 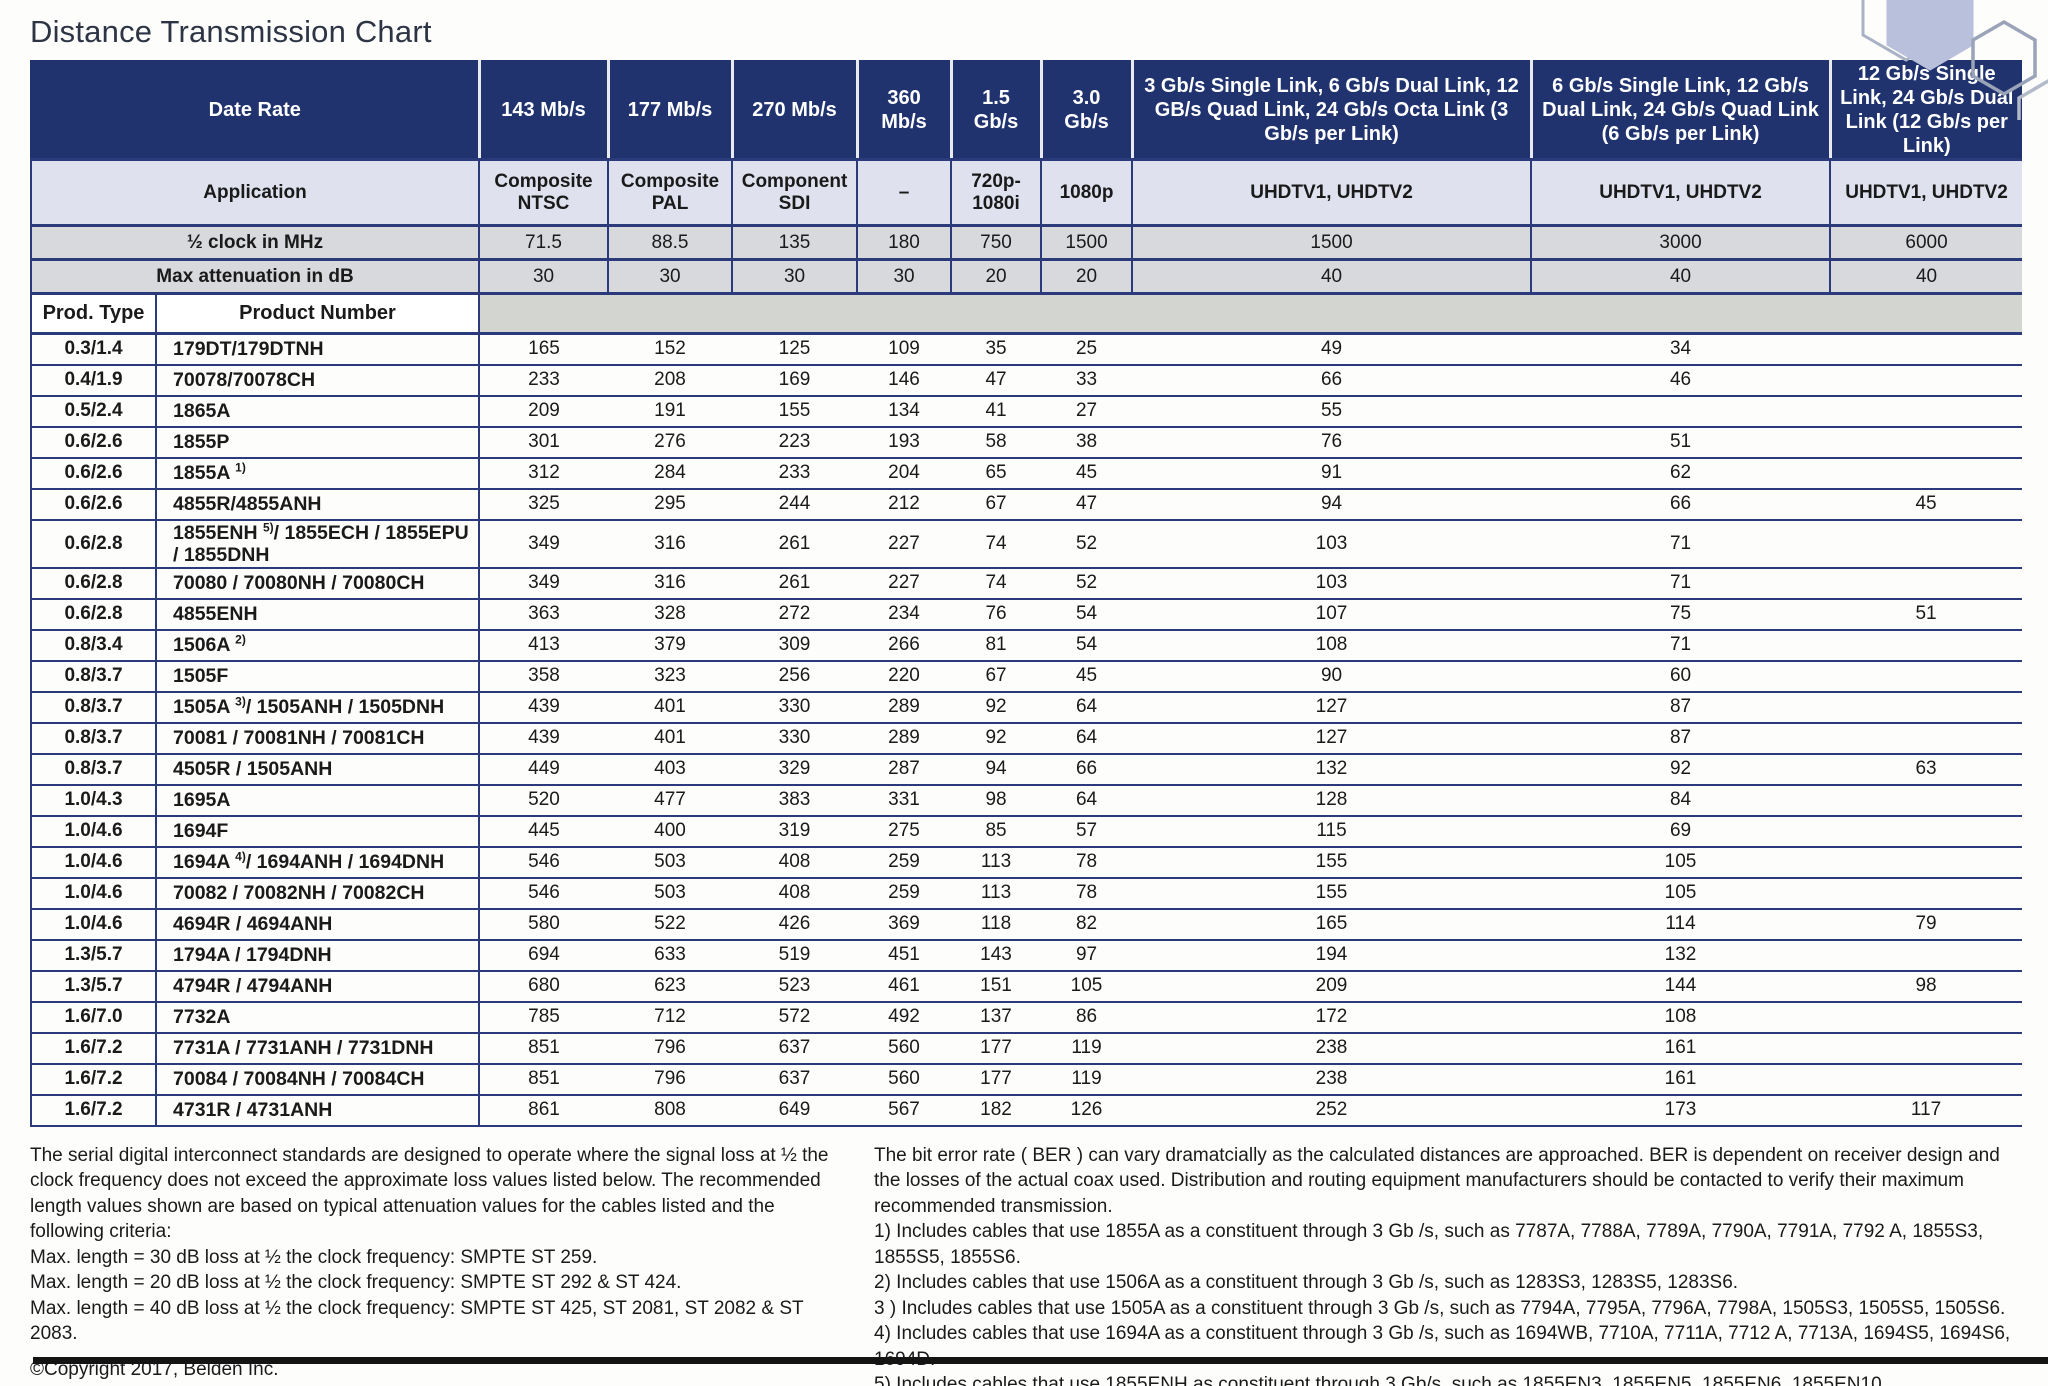 I want to click on prod-type-header: Prod. Type, so click(x=93, y=314).